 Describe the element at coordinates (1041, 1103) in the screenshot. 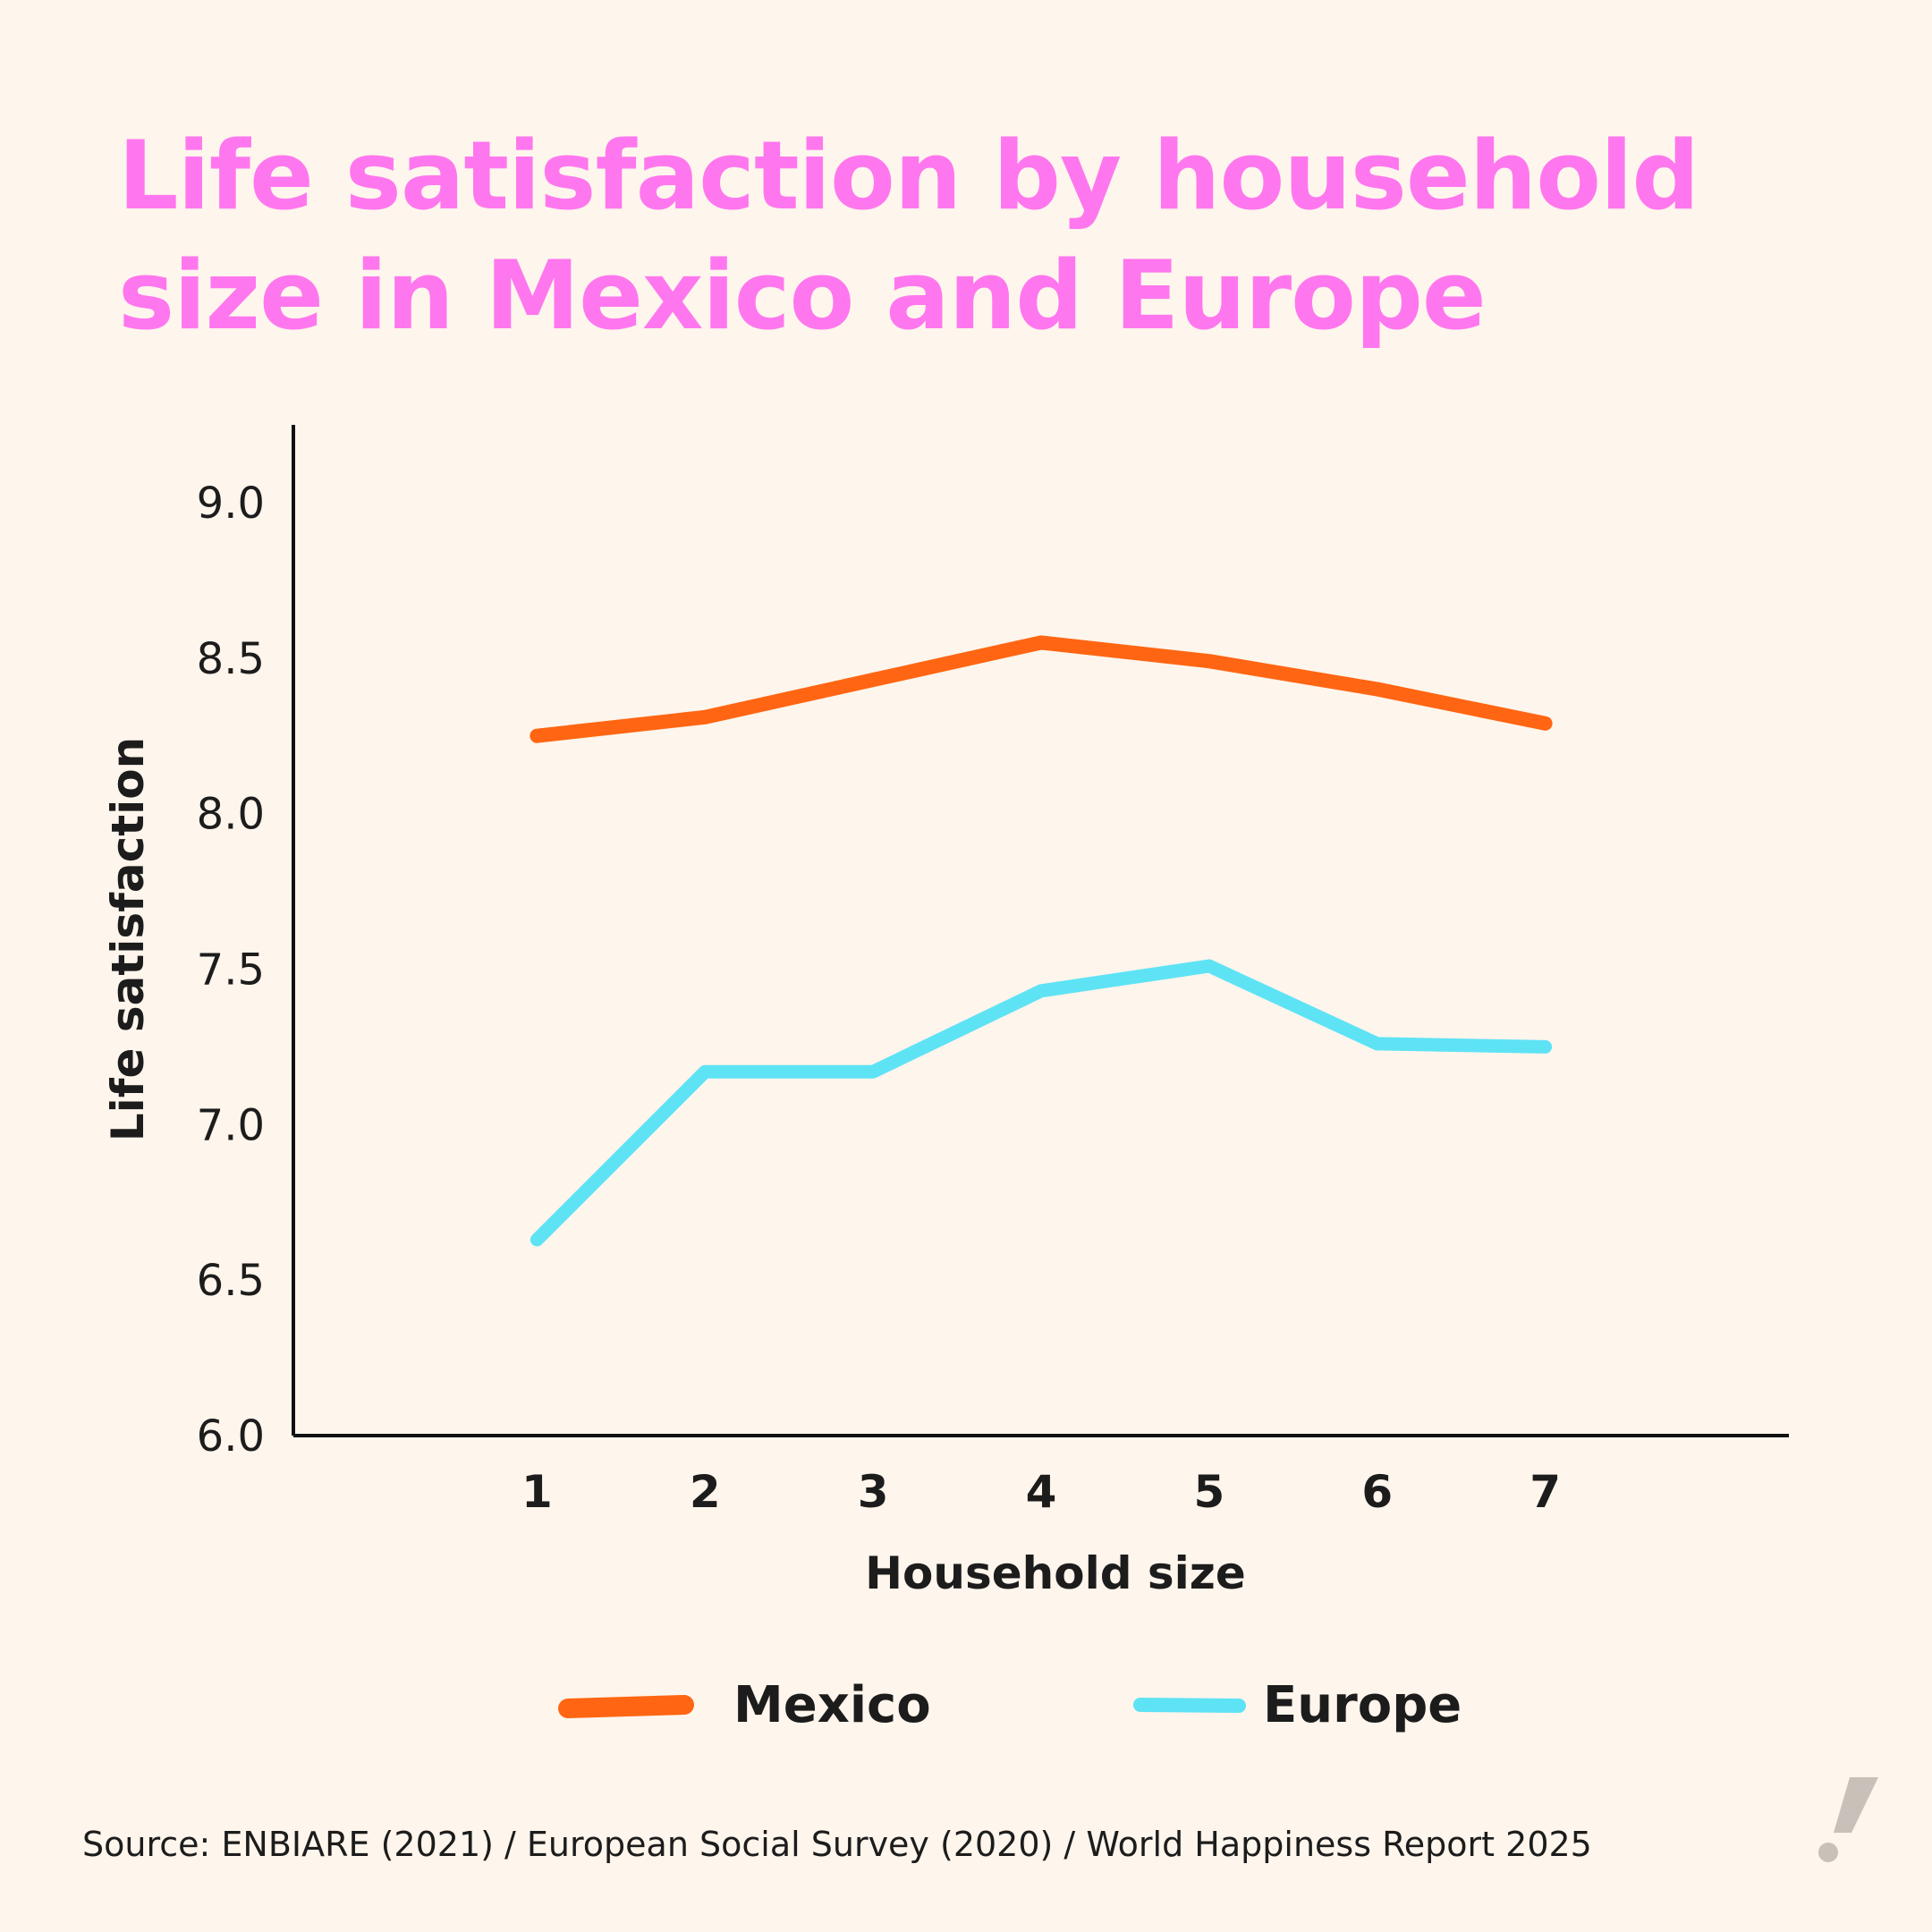

I see `series-line-europe` at that location.